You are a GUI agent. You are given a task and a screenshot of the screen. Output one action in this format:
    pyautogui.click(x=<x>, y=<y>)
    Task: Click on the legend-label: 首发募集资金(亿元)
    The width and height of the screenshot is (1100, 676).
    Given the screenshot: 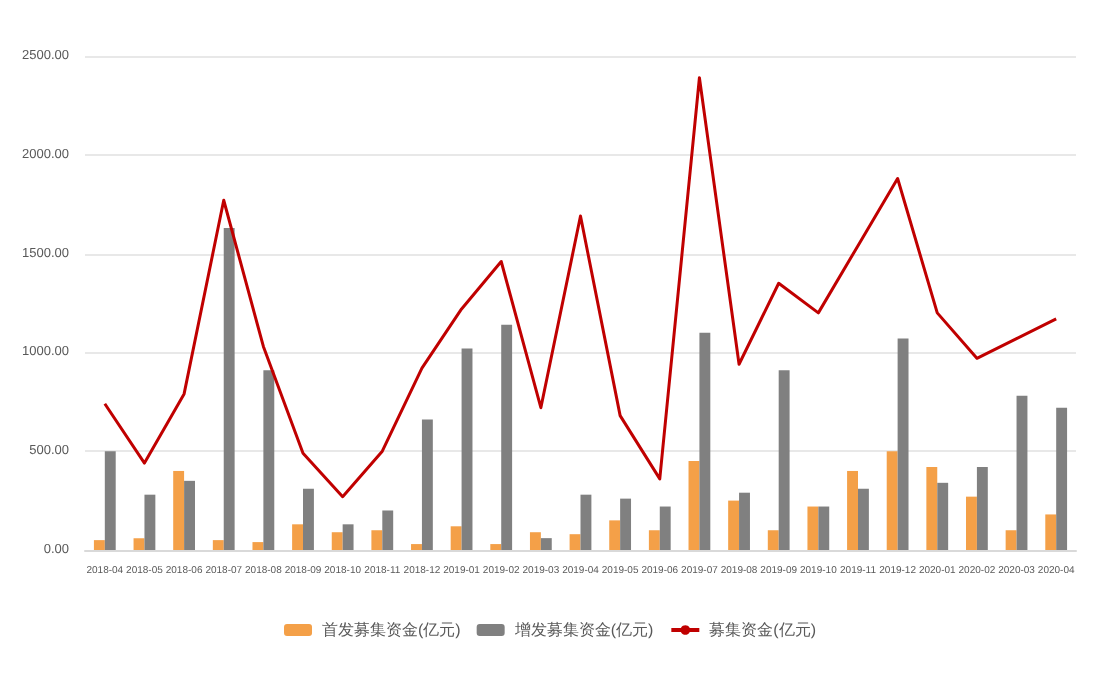 What is the action you would take?
    pyautogui.click(x=392, y=630)
    